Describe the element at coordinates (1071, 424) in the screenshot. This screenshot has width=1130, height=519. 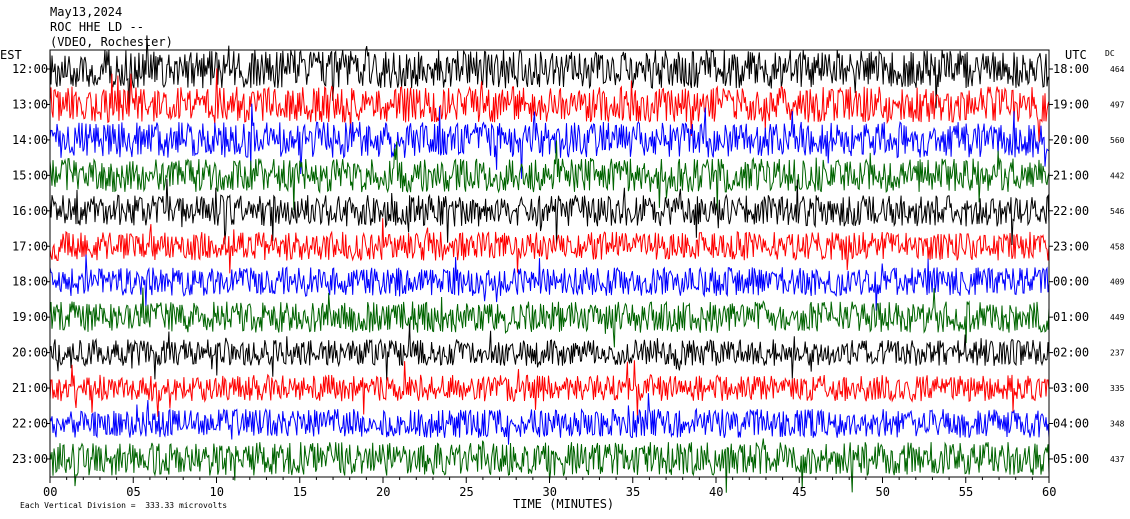
I see `utc-tick-label: 04:00` at that location.